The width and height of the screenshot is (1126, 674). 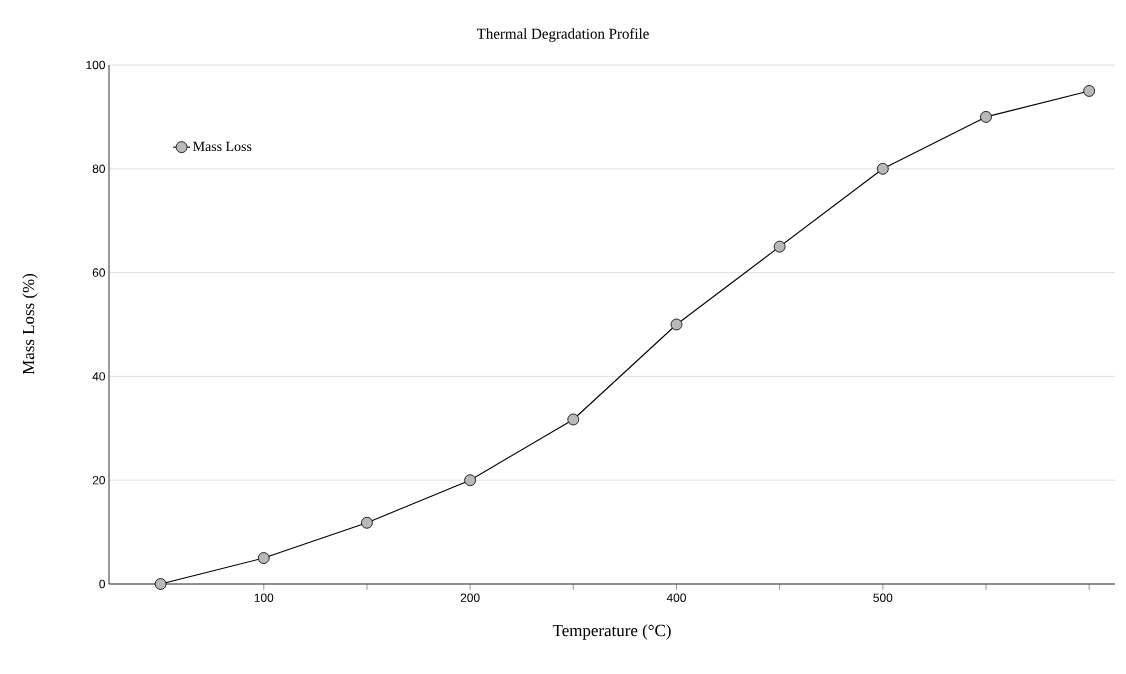 What do you see at coordinates (222, 146) in the screenshot?
I see `legend-label: Mass Loss` at bounding box center [222, 146].